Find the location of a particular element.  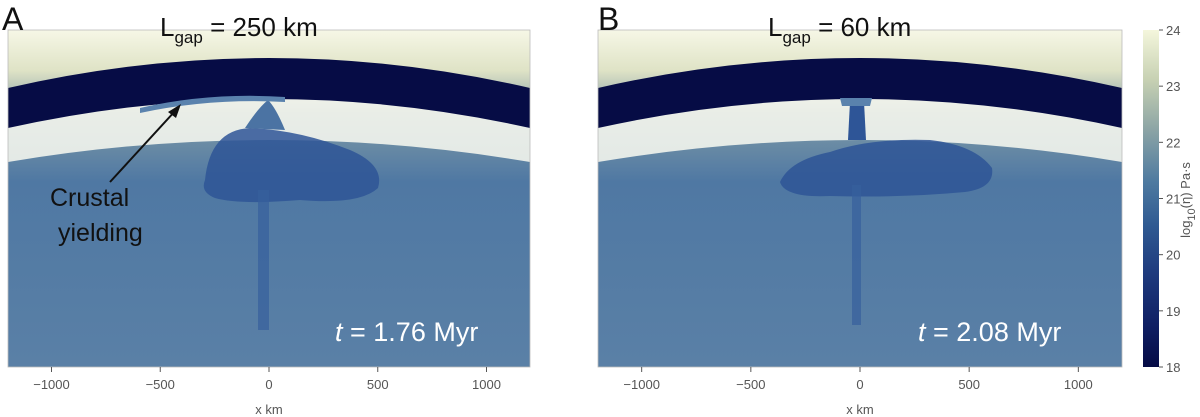

annotation-line-1: Crustal is located at coordinates (89, 198).